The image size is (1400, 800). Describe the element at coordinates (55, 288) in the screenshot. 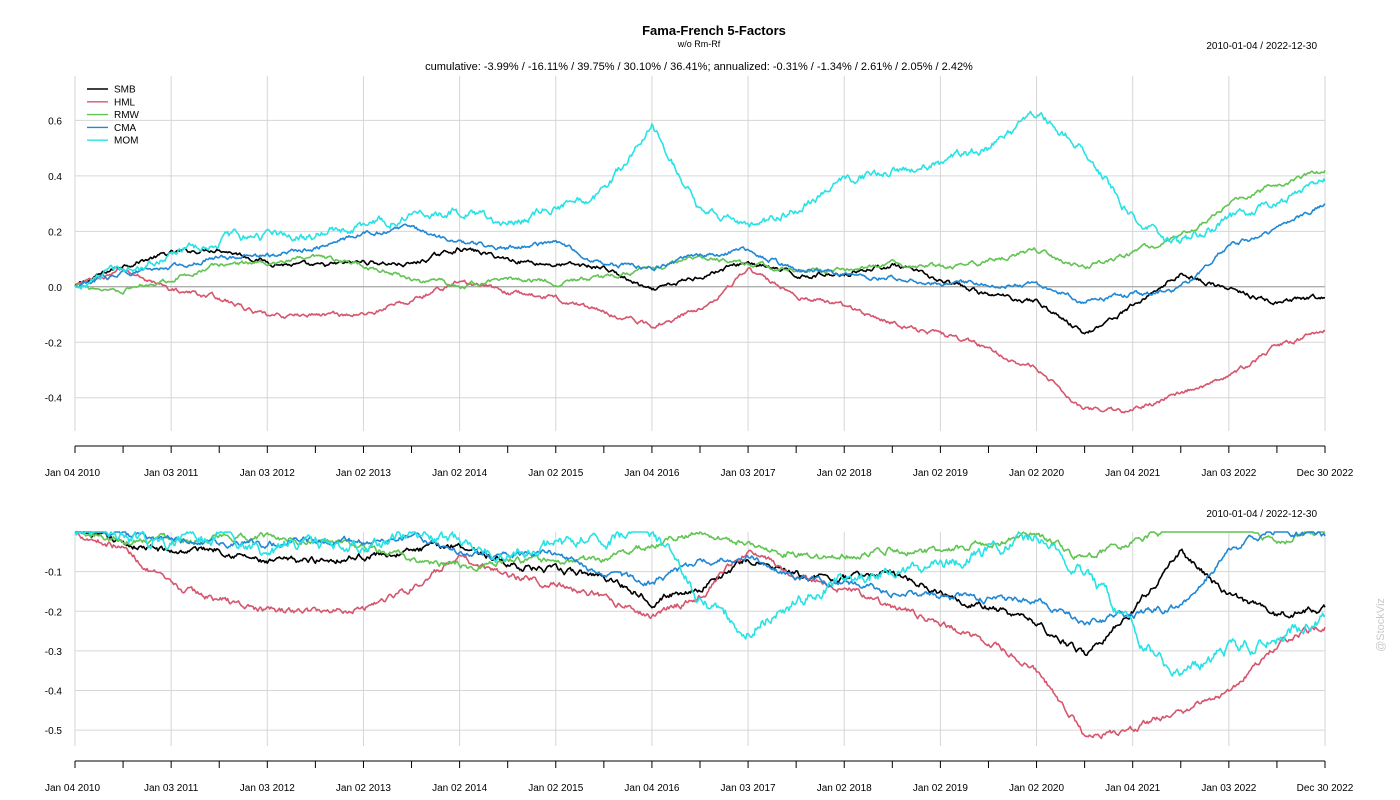

I see `y-tick-label: 0.0` at that location.